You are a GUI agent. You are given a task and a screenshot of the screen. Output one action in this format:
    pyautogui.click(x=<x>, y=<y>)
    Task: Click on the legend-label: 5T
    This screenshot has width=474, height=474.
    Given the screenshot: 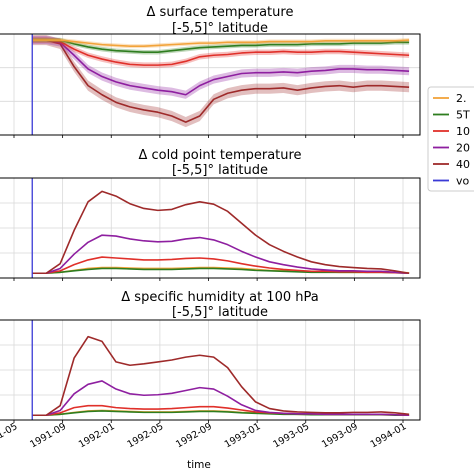 What is the action you would take?
    pyautogui.click(x=463, y=115)
    